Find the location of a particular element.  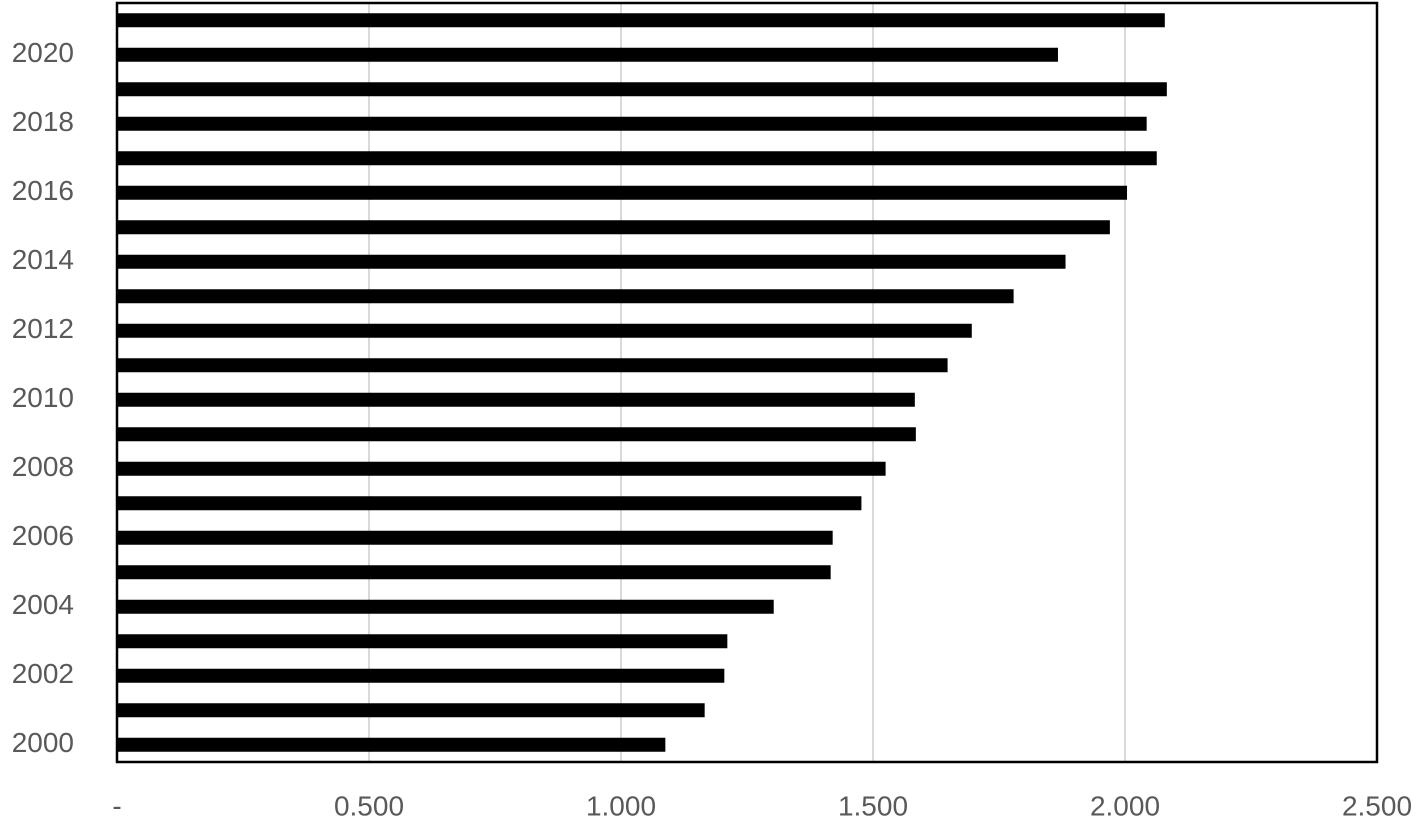

y-tick-label: 2014 is located at coordinates (43, 259).